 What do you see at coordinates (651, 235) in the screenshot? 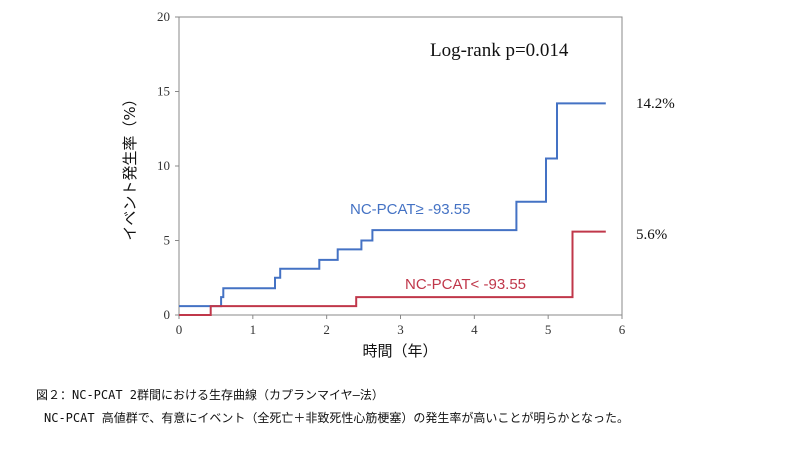
I see `end-label-low: 5.6%` at bounding box center [651, 235].